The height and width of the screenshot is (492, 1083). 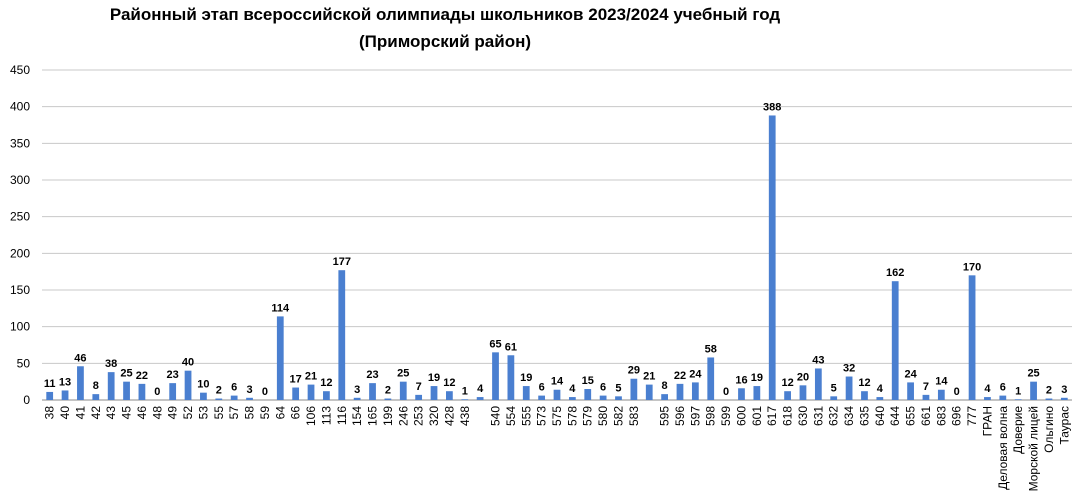 What do you see at coordinates (50, 384) in the screenshot?
I see `value-label: 11` at bounding box center [50, 384].